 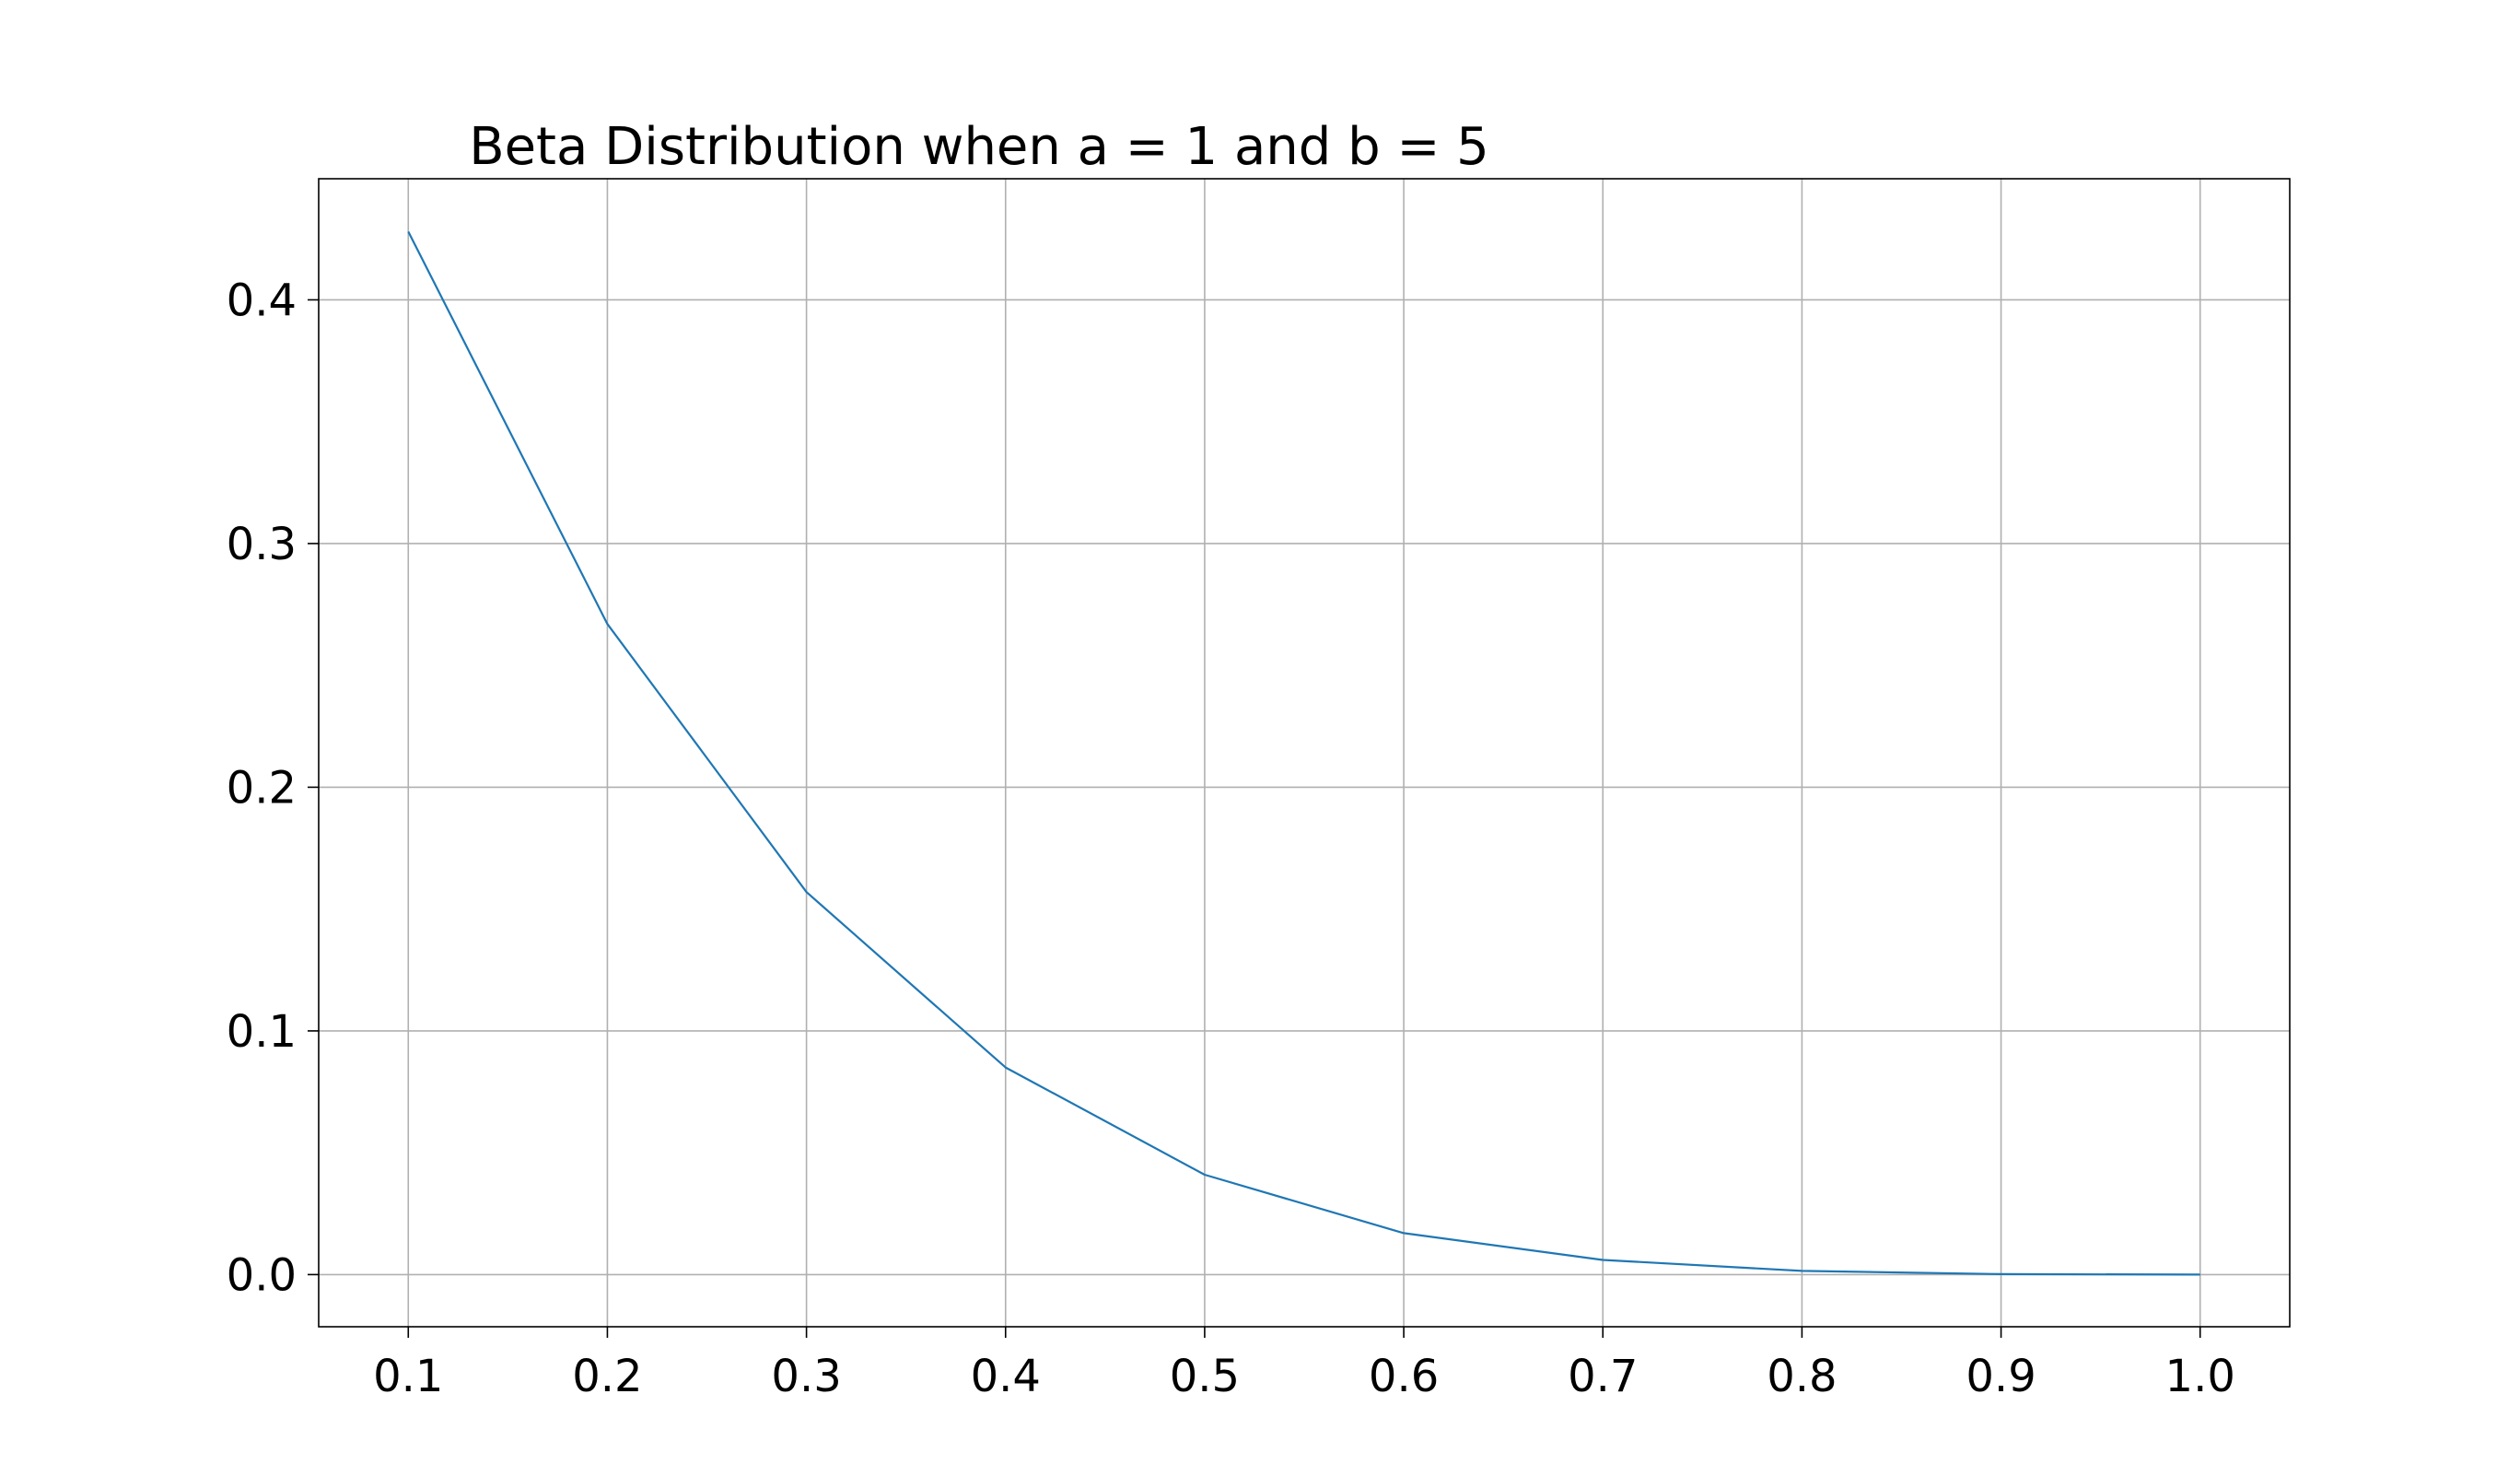 I want to click on x-tick-label: 0.9, so click(x=2001, y=1376).